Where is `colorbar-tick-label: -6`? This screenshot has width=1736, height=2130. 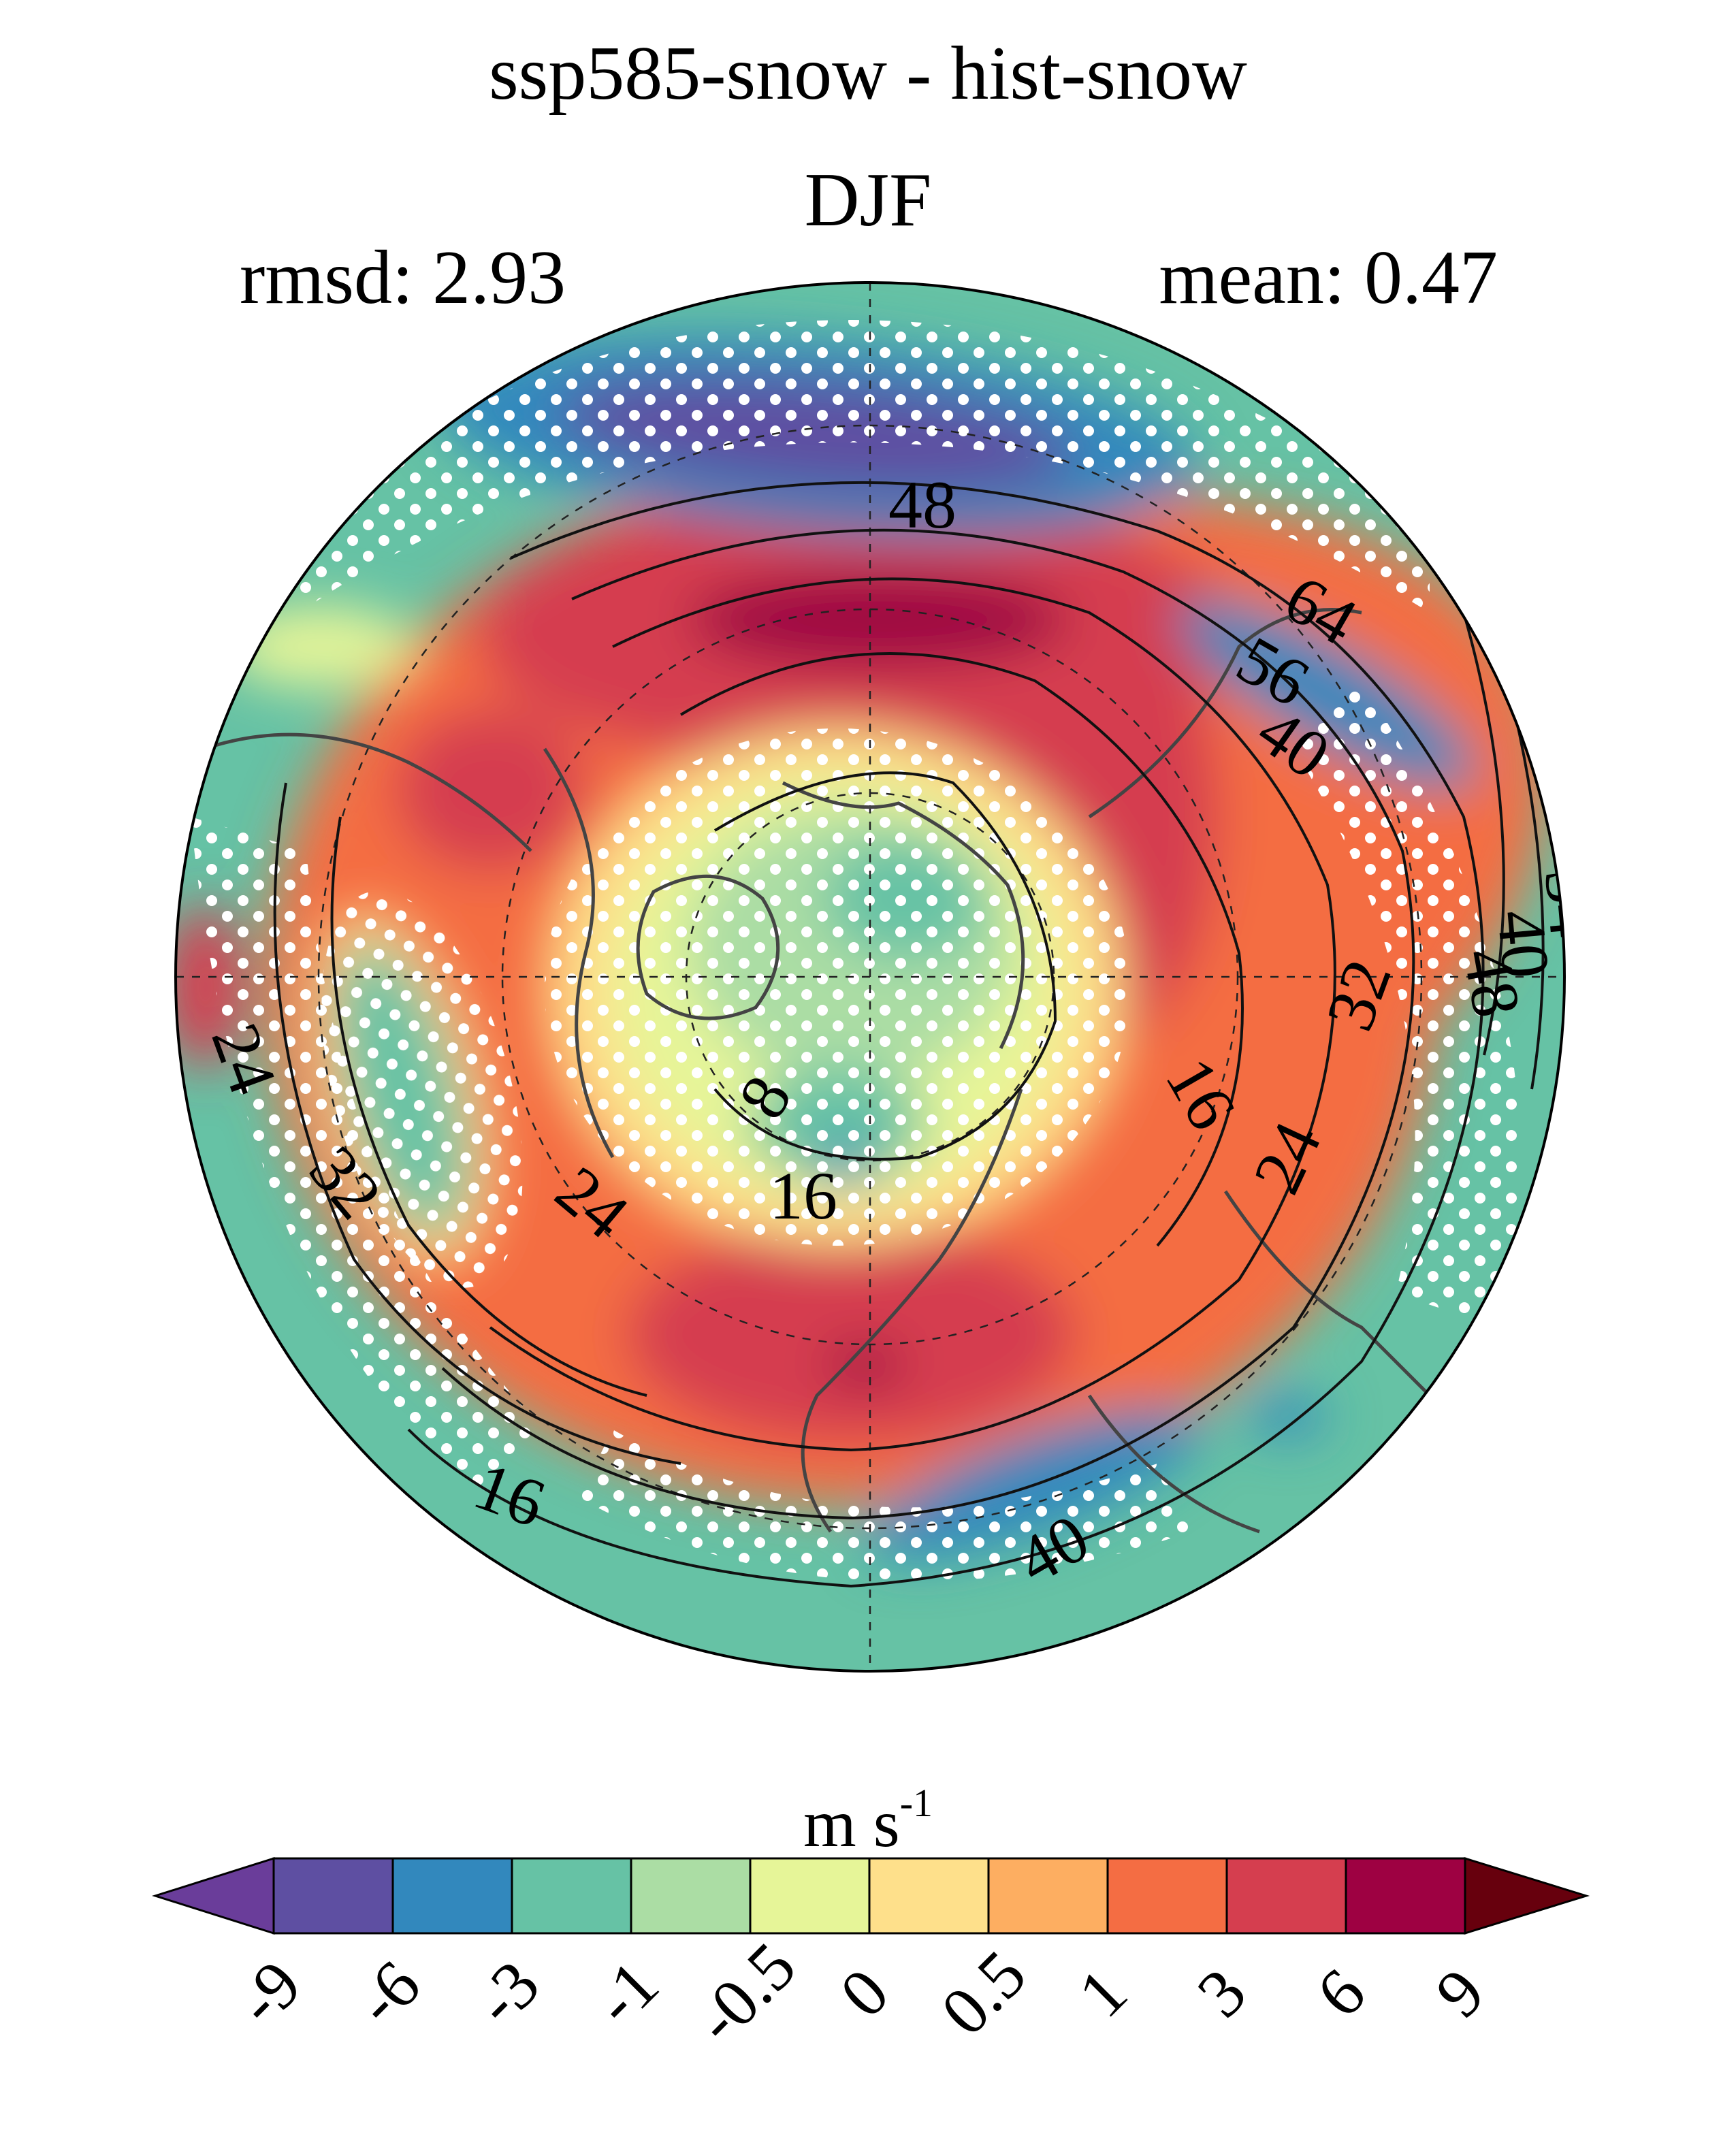 colorbar-tick-label: -6 is located at coordinates (387, 1992).